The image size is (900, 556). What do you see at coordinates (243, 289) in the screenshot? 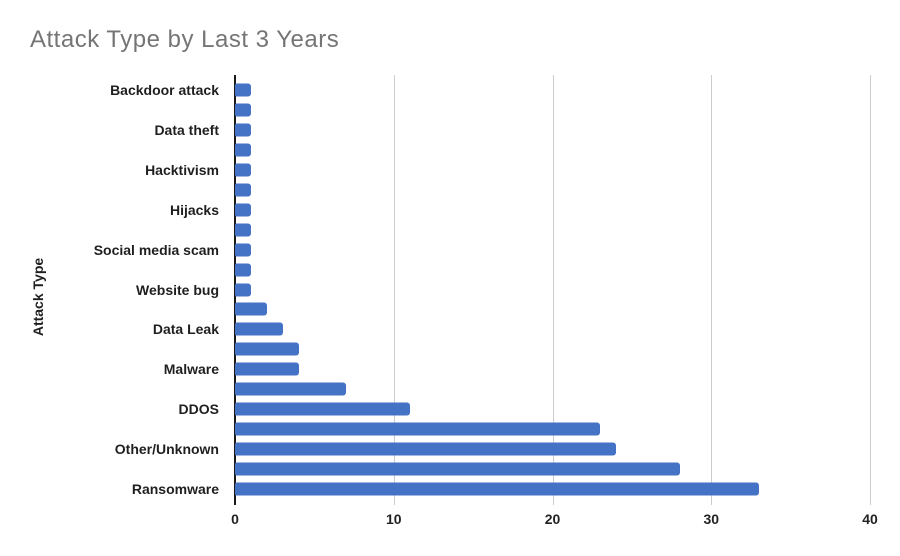
I see `bar-website-bug` at bounding box center [243, 289].